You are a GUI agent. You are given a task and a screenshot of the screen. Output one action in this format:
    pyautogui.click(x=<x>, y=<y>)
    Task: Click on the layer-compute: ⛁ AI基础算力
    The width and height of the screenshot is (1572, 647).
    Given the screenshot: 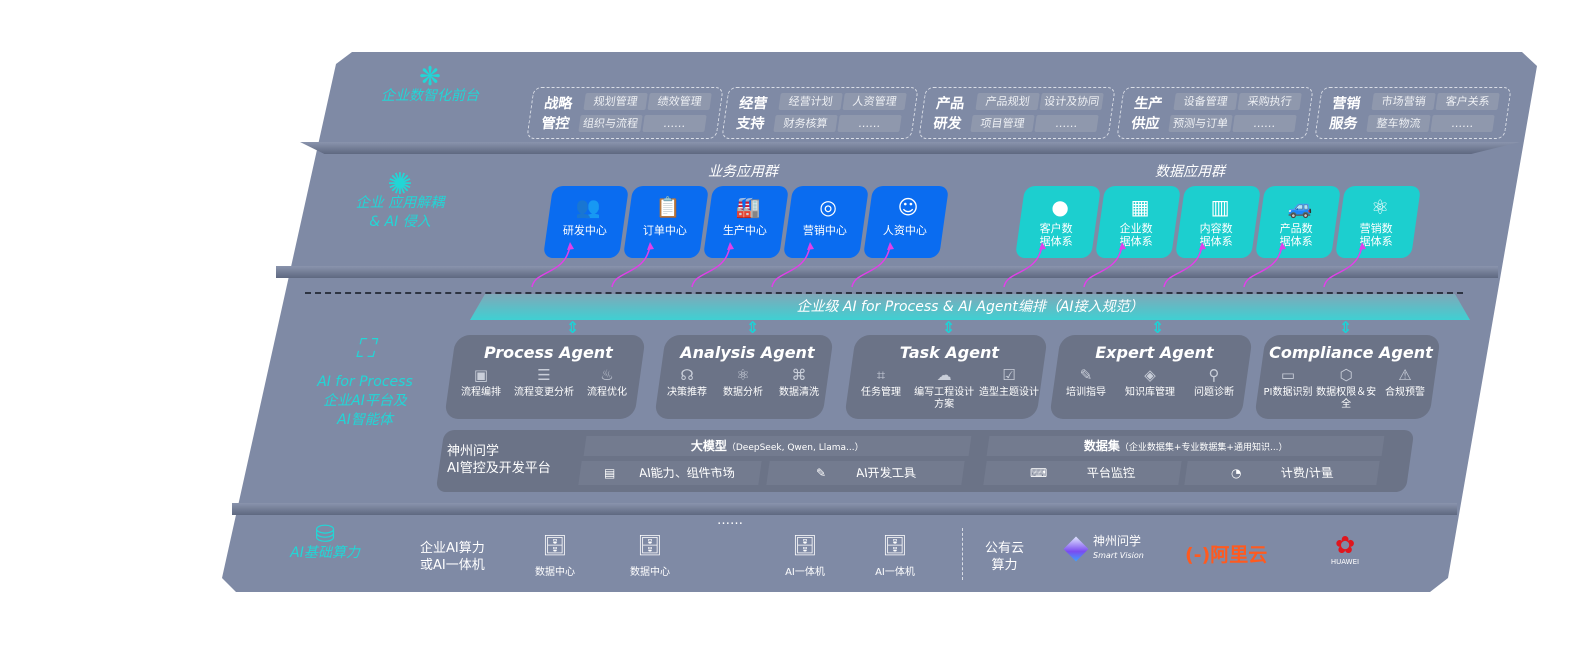 What is the action you would take?
    pyautogui.click(x=325, y=541)
    